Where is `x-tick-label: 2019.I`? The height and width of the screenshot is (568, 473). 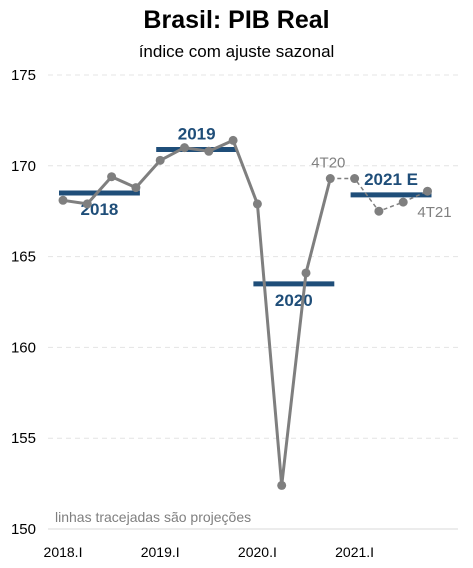
x-tick-label: 2019.I is located at coordinates (160, 552).